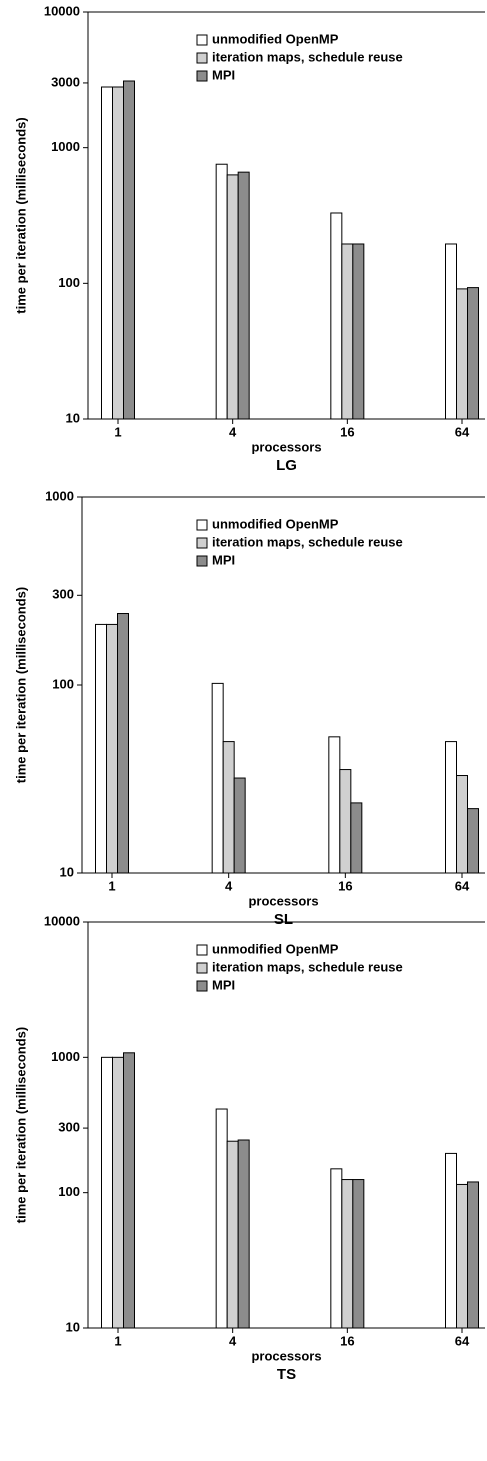 The height and width of the screenshot is (1461, 487). Describe the element at coordinates (286, 465) in the screenshot. I see `chart-title: LG` at that location.